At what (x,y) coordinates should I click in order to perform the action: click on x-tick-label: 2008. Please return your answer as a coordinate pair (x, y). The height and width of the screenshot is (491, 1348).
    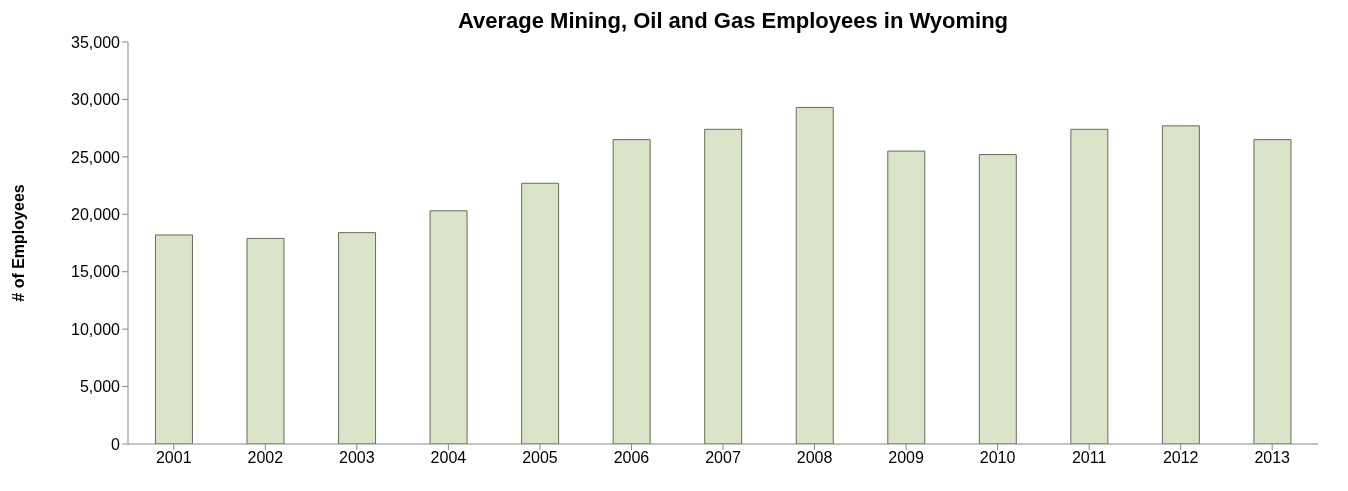
    Looking at the image, I should click on (814, 458).